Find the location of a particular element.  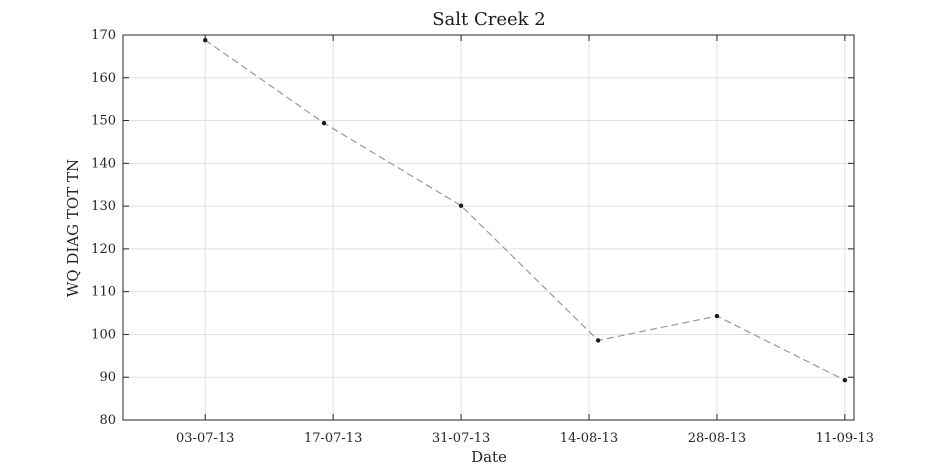

y-tick-label: 170 is located at coordinates (103, 35).